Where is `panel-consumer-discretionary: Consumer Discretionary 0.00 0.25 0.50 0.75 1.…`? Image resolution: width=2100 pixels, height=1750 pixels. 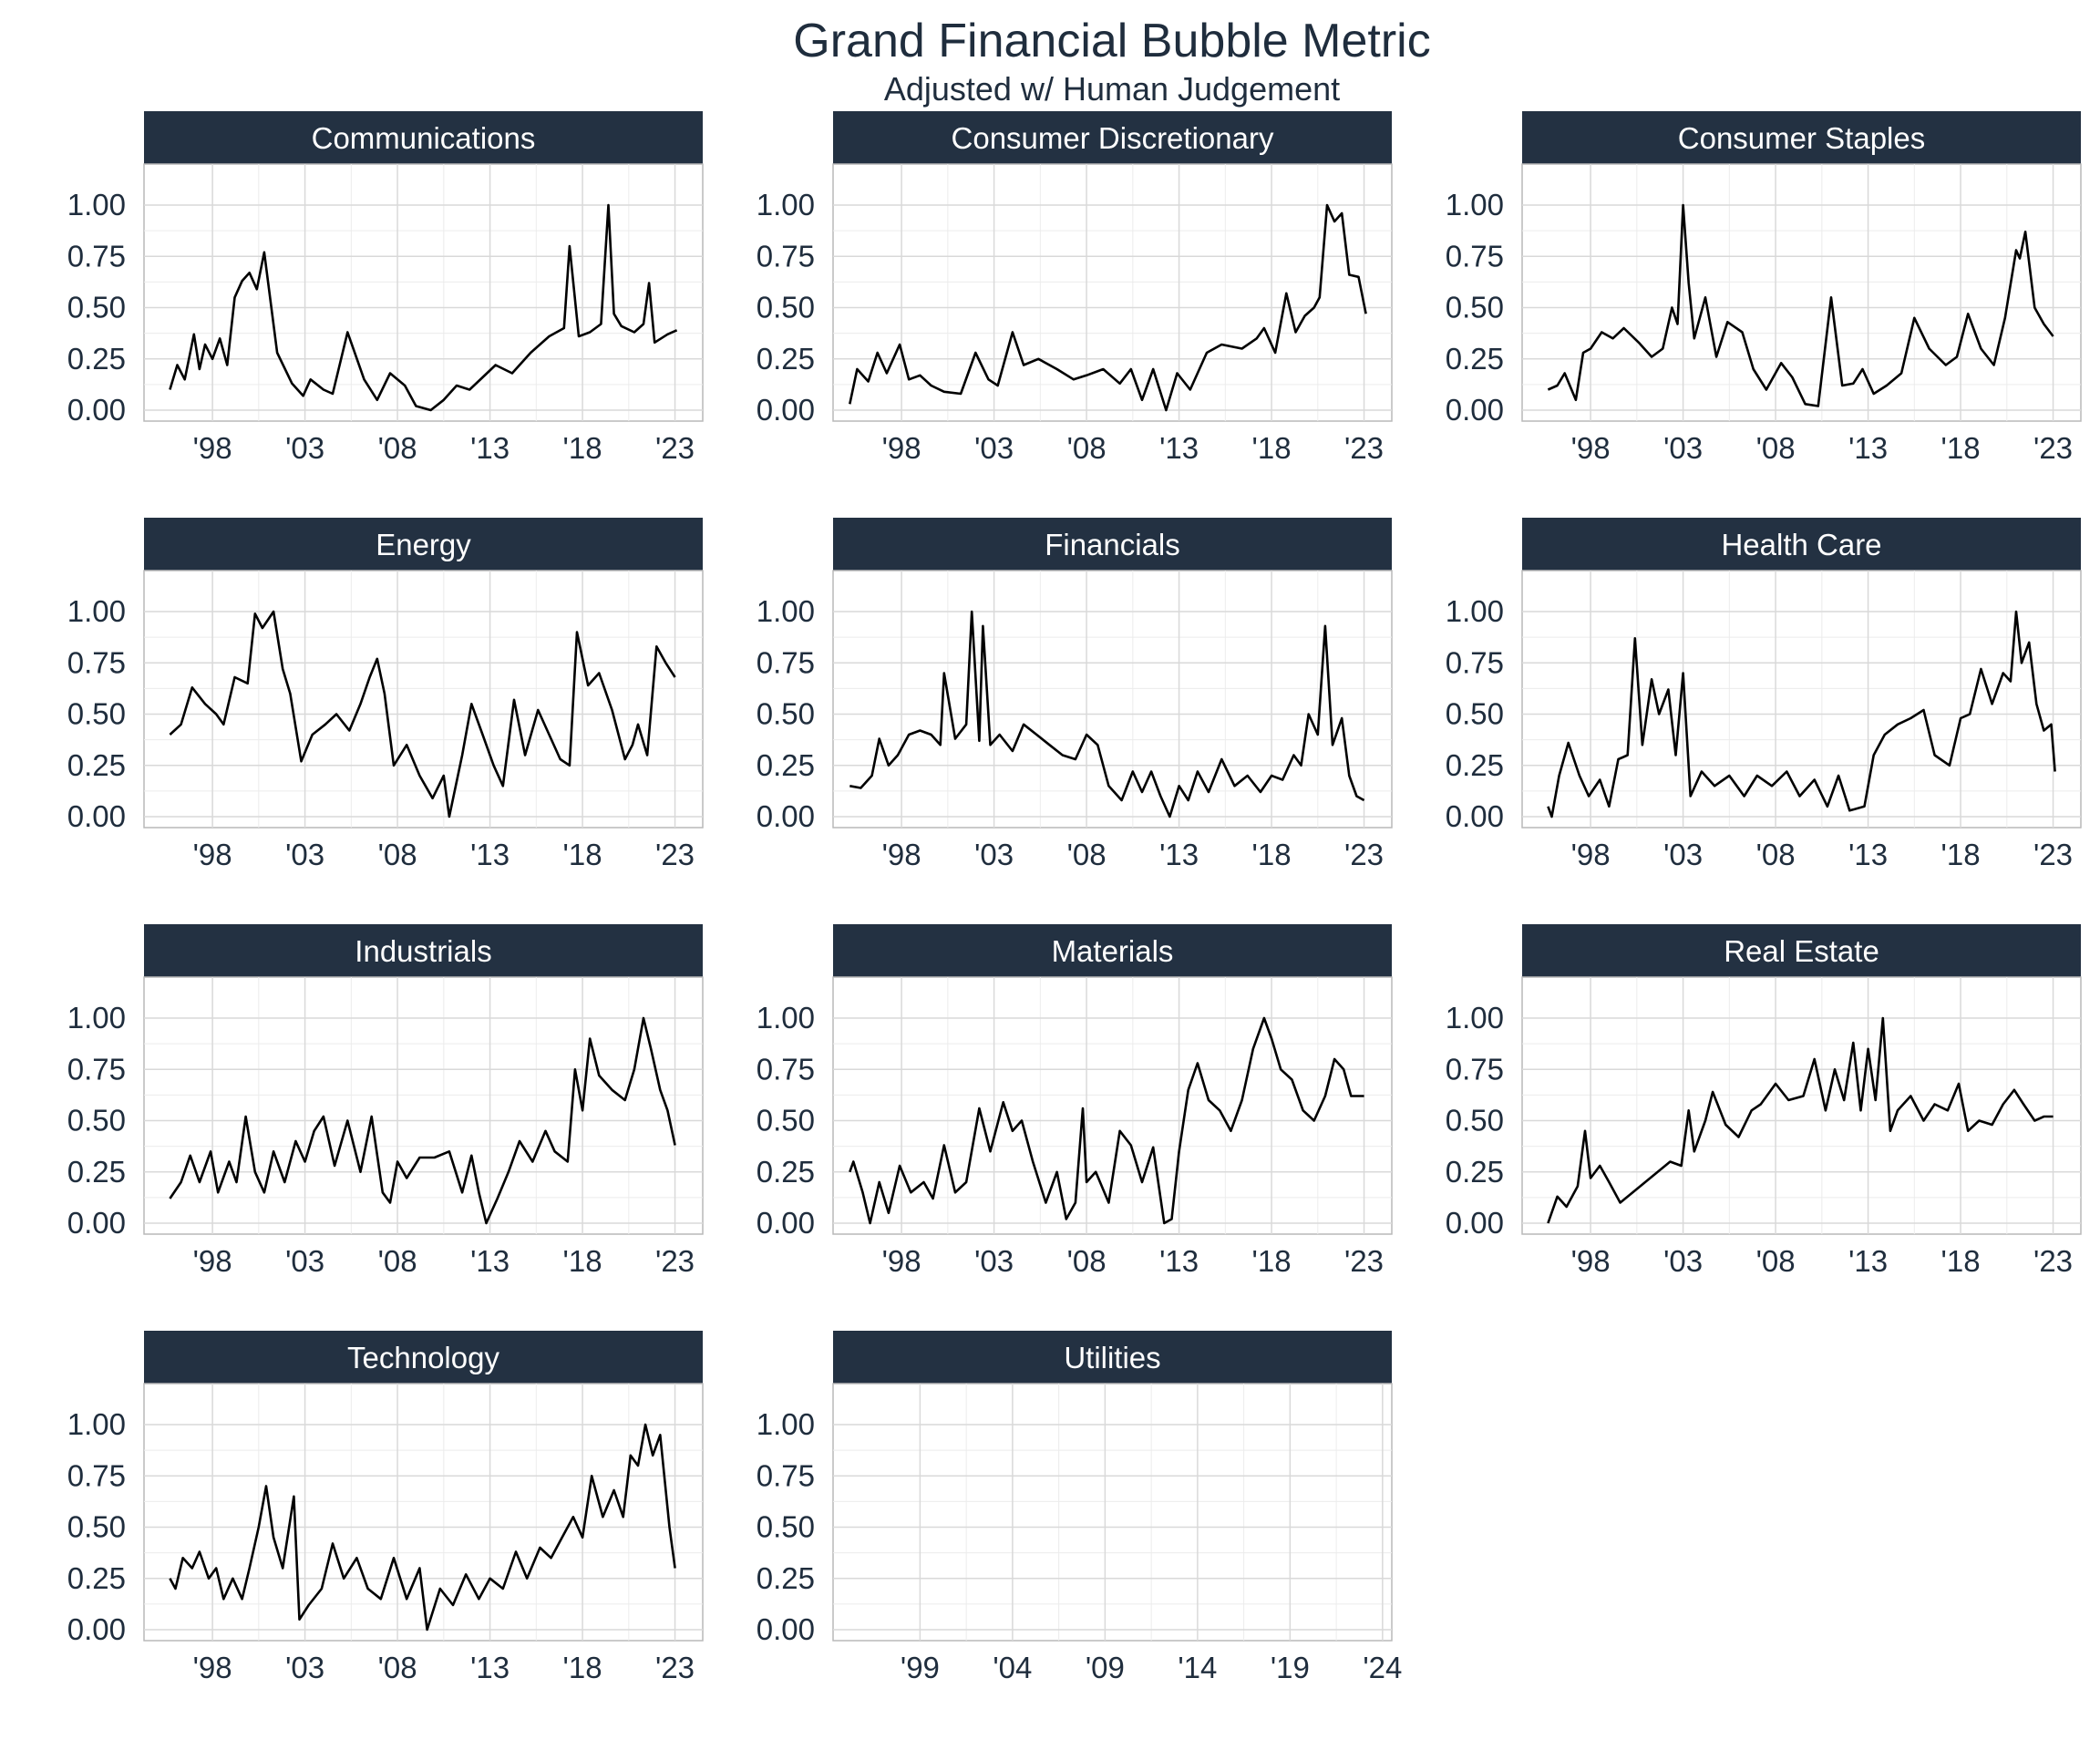
panel-consumer-discretionary: Consumer Discretionary 0.00 0.25 0.50 0.75 1.… is located at coordinates (1075, 288).